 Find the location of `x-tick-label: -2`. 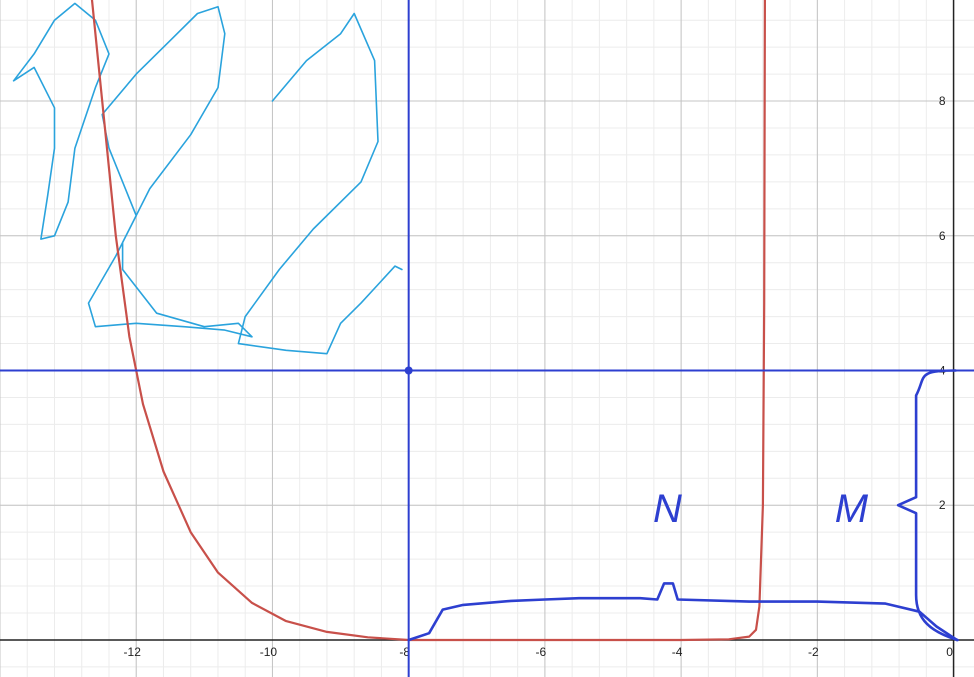

x-tick-label: -2 is located at coordinates (813, 652).